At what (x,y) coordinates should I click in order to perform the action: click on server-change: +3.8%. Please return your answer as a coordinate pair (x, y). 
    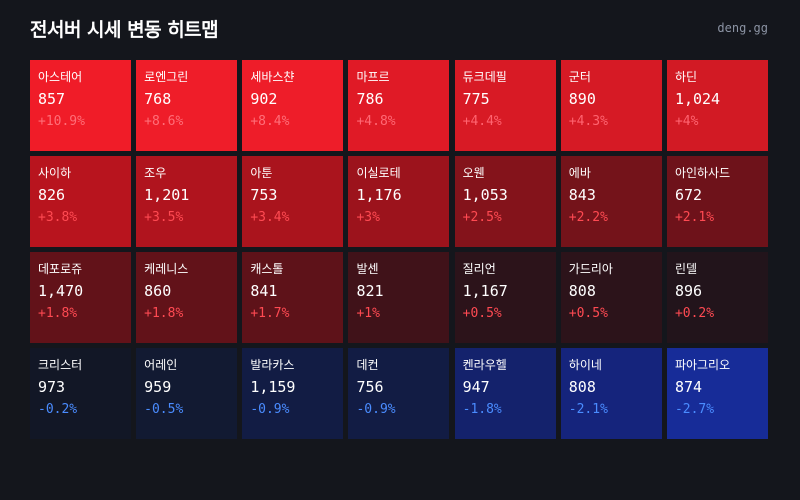
    Looking at the image, I should click on (58, 217).